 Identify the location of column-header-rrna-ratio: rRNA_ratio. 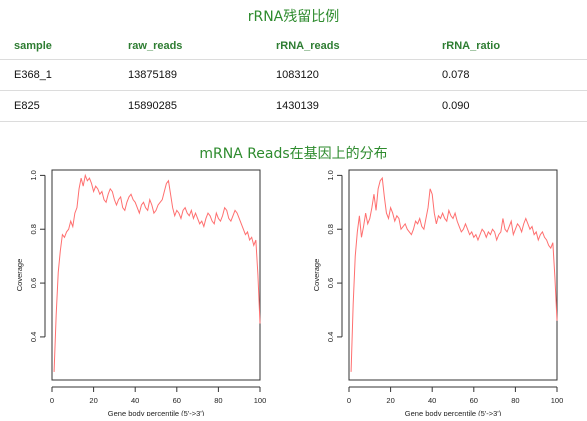
(507, 46).